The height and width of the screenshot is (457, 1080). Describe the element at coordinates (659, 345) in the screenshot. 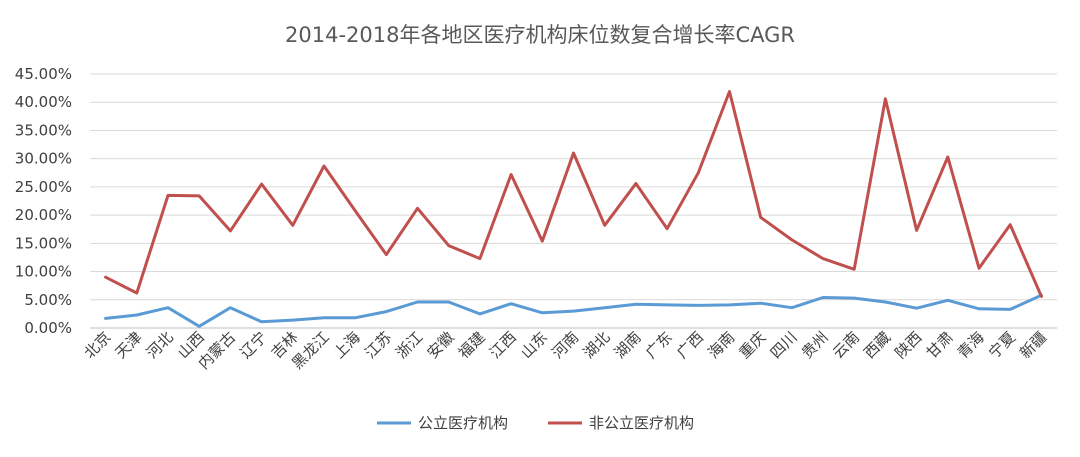

I see `x-tick-label: 广东` at that location.